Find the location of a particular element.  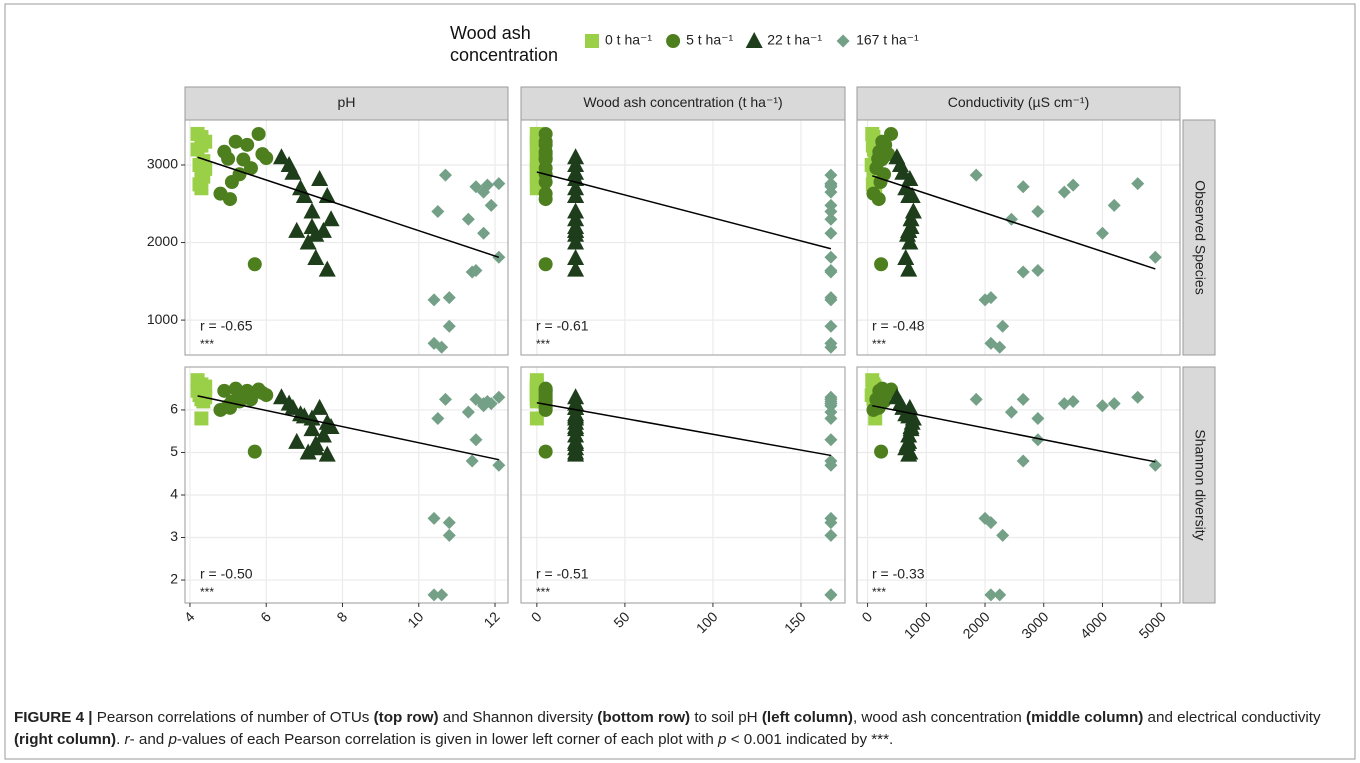

caption-text: (top row) is located at coordinates (406, 717).